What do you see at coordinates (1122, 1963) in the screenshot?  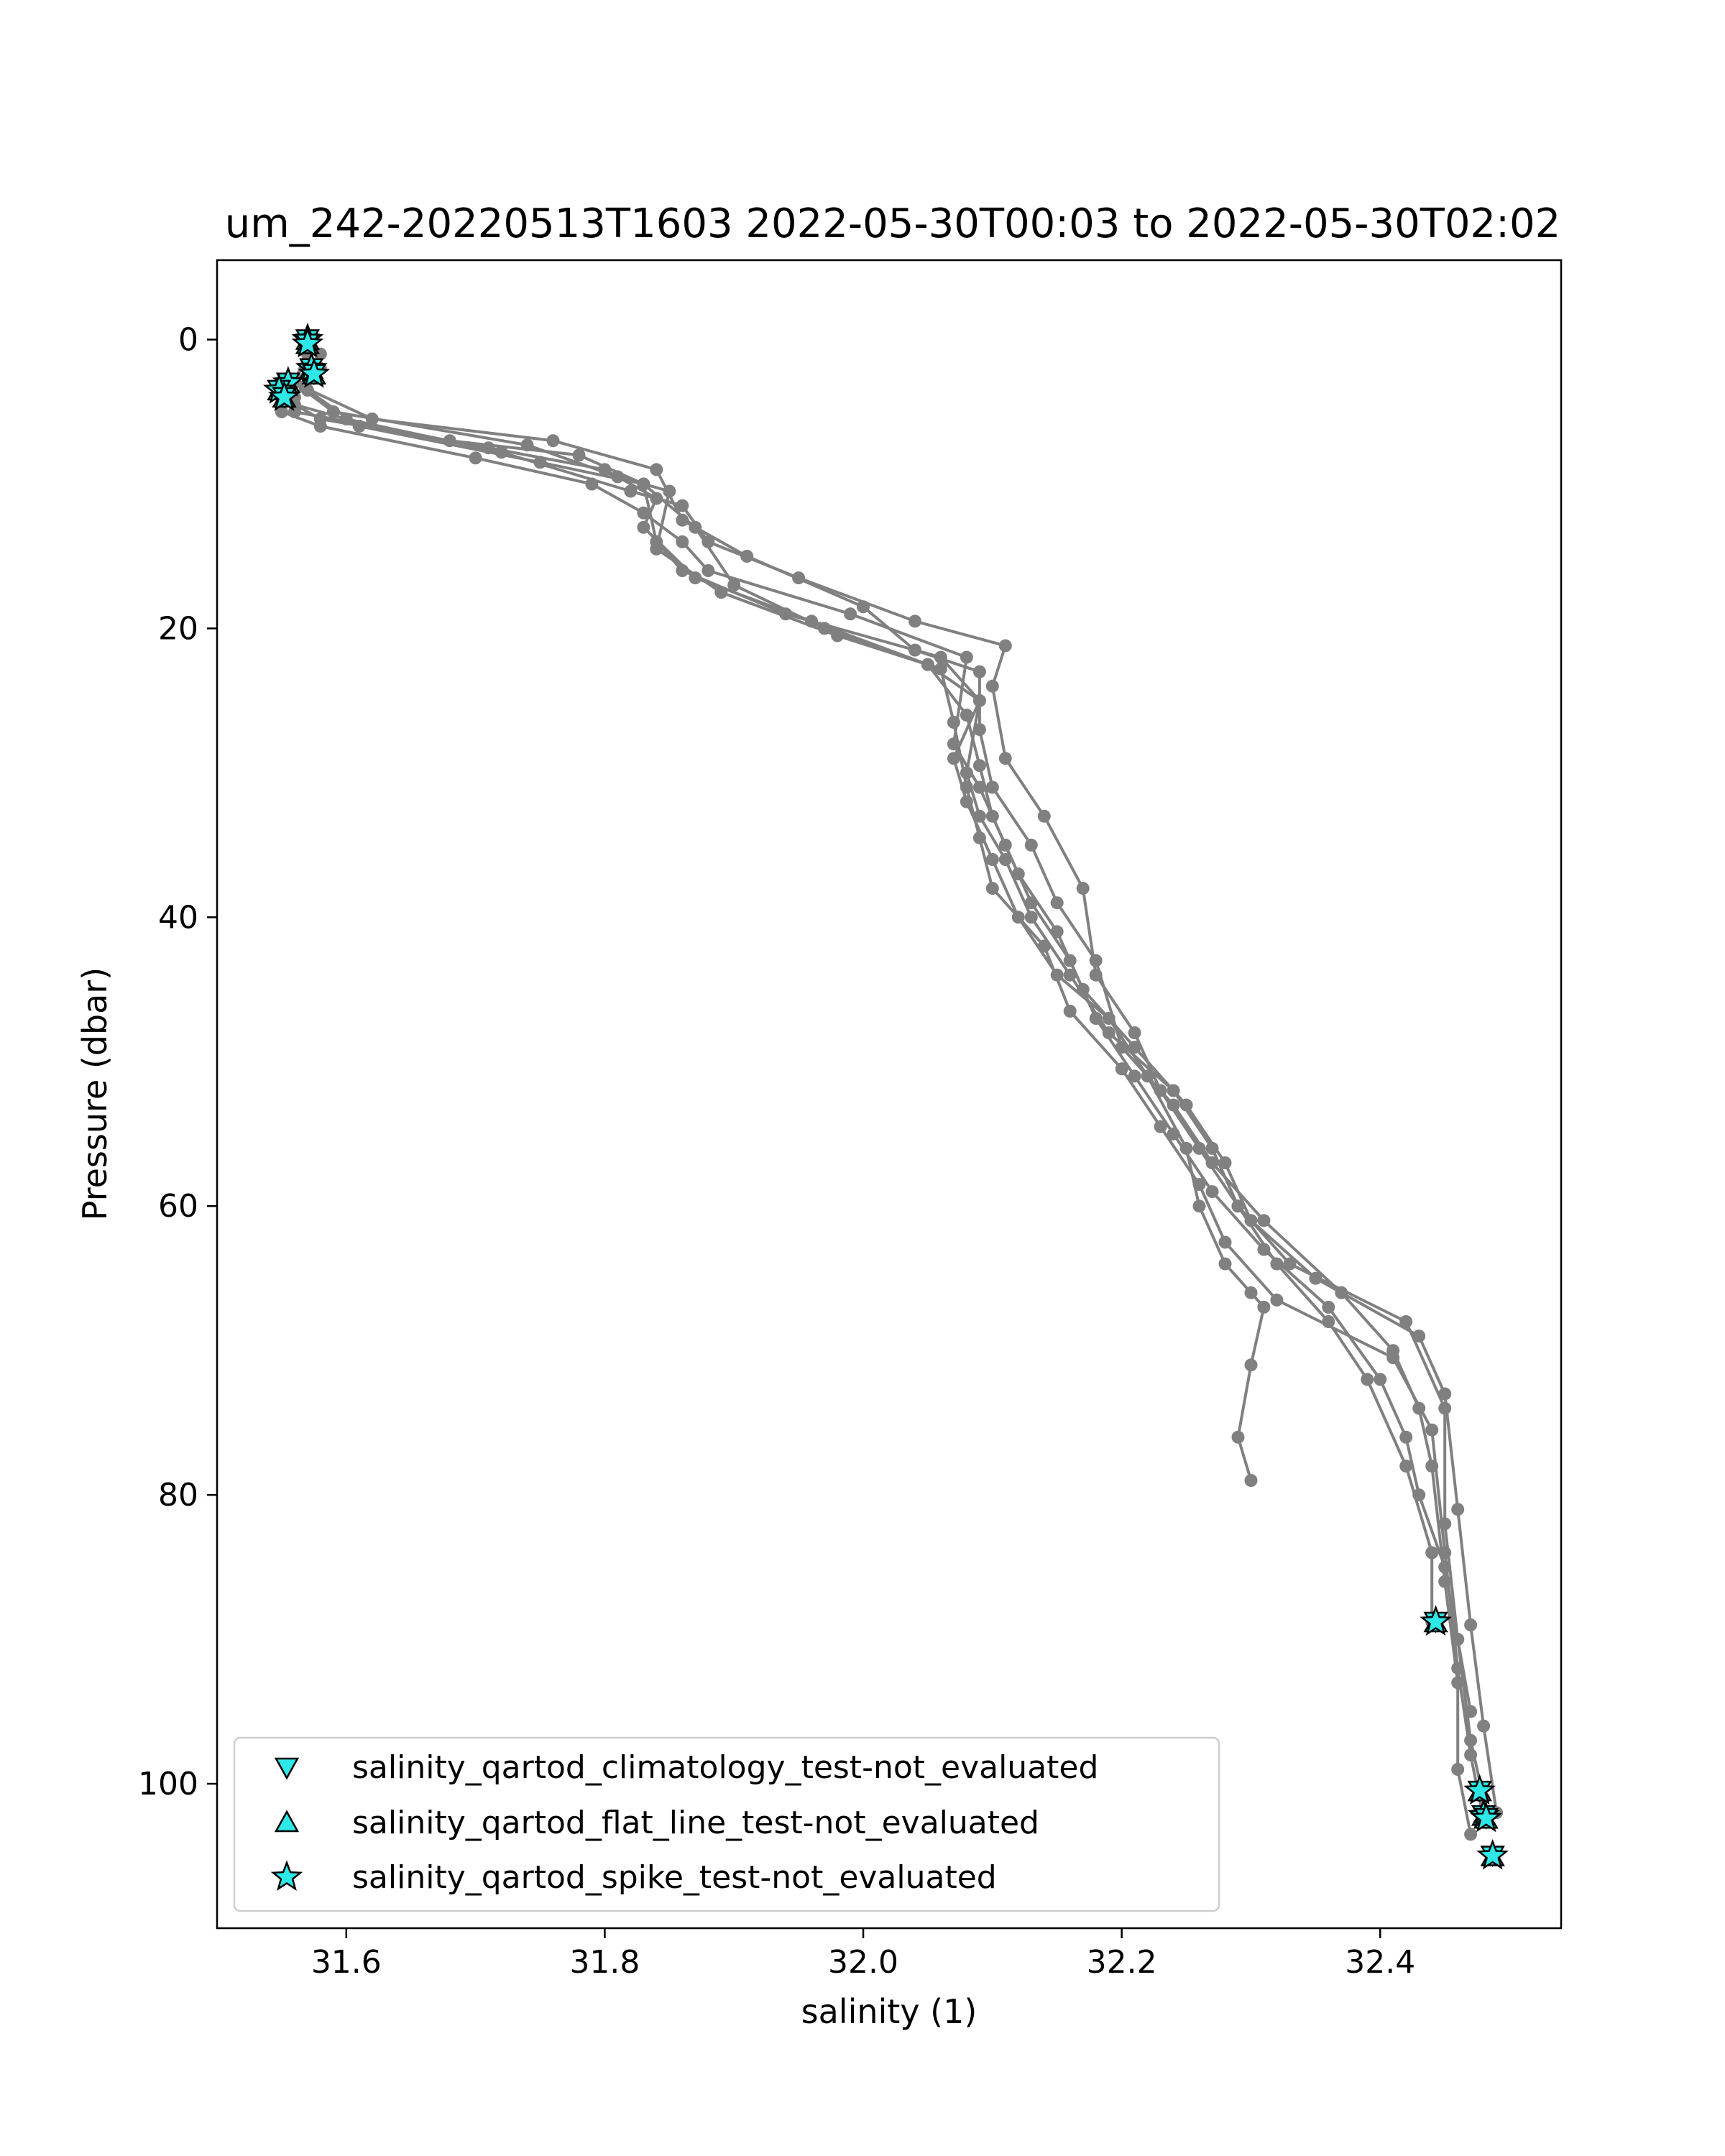 I see `x-tick-label: 32.2` at bounding box center [1122, 1963].